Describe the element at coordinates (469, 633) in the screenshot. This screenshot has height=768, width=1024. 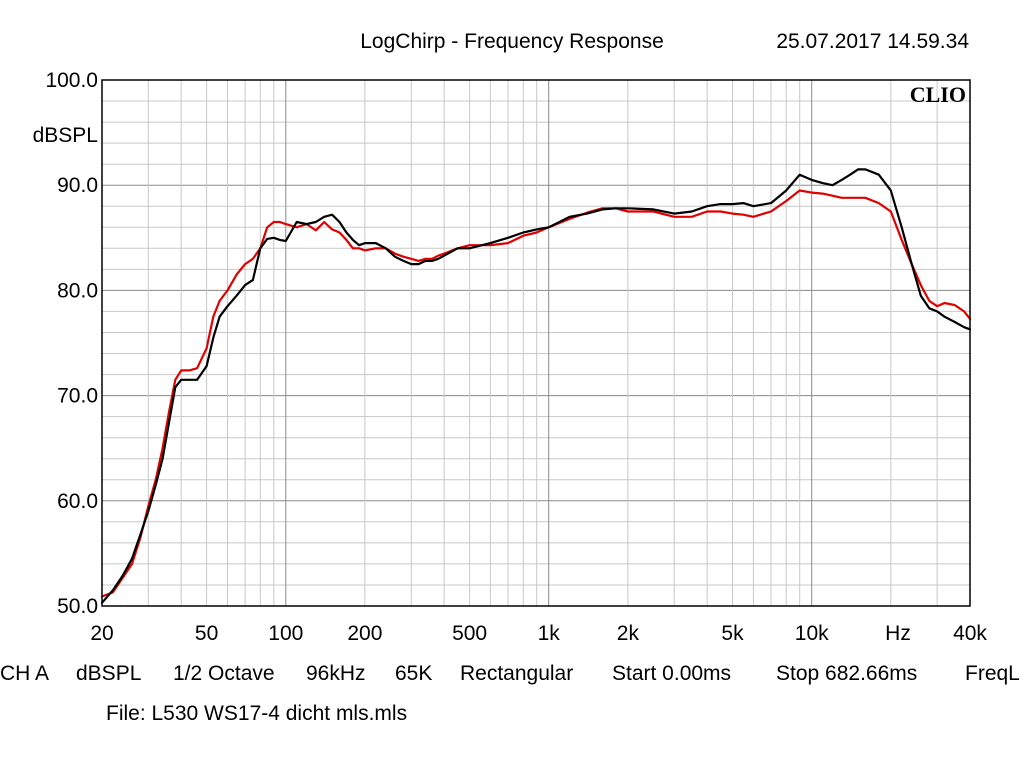
I see `x-tick-label: 500` at that location.